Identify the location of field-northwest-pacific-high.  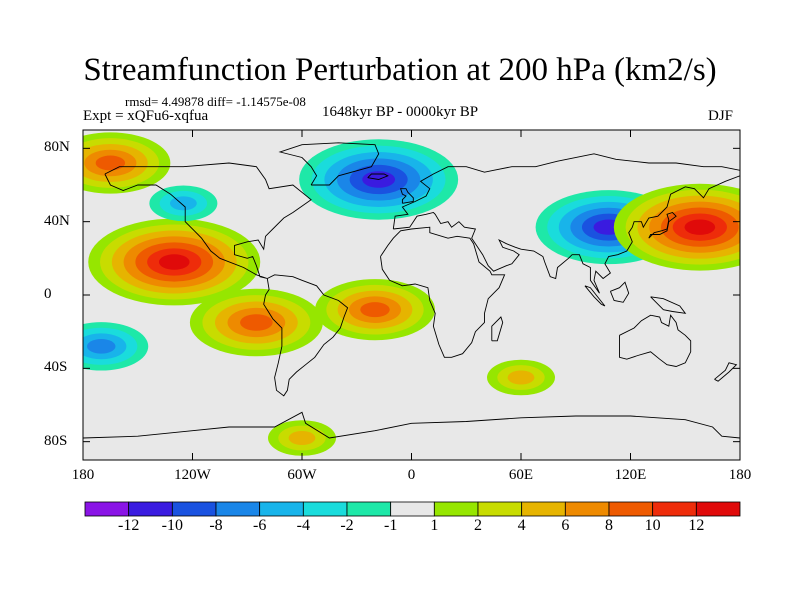
(676, 227).